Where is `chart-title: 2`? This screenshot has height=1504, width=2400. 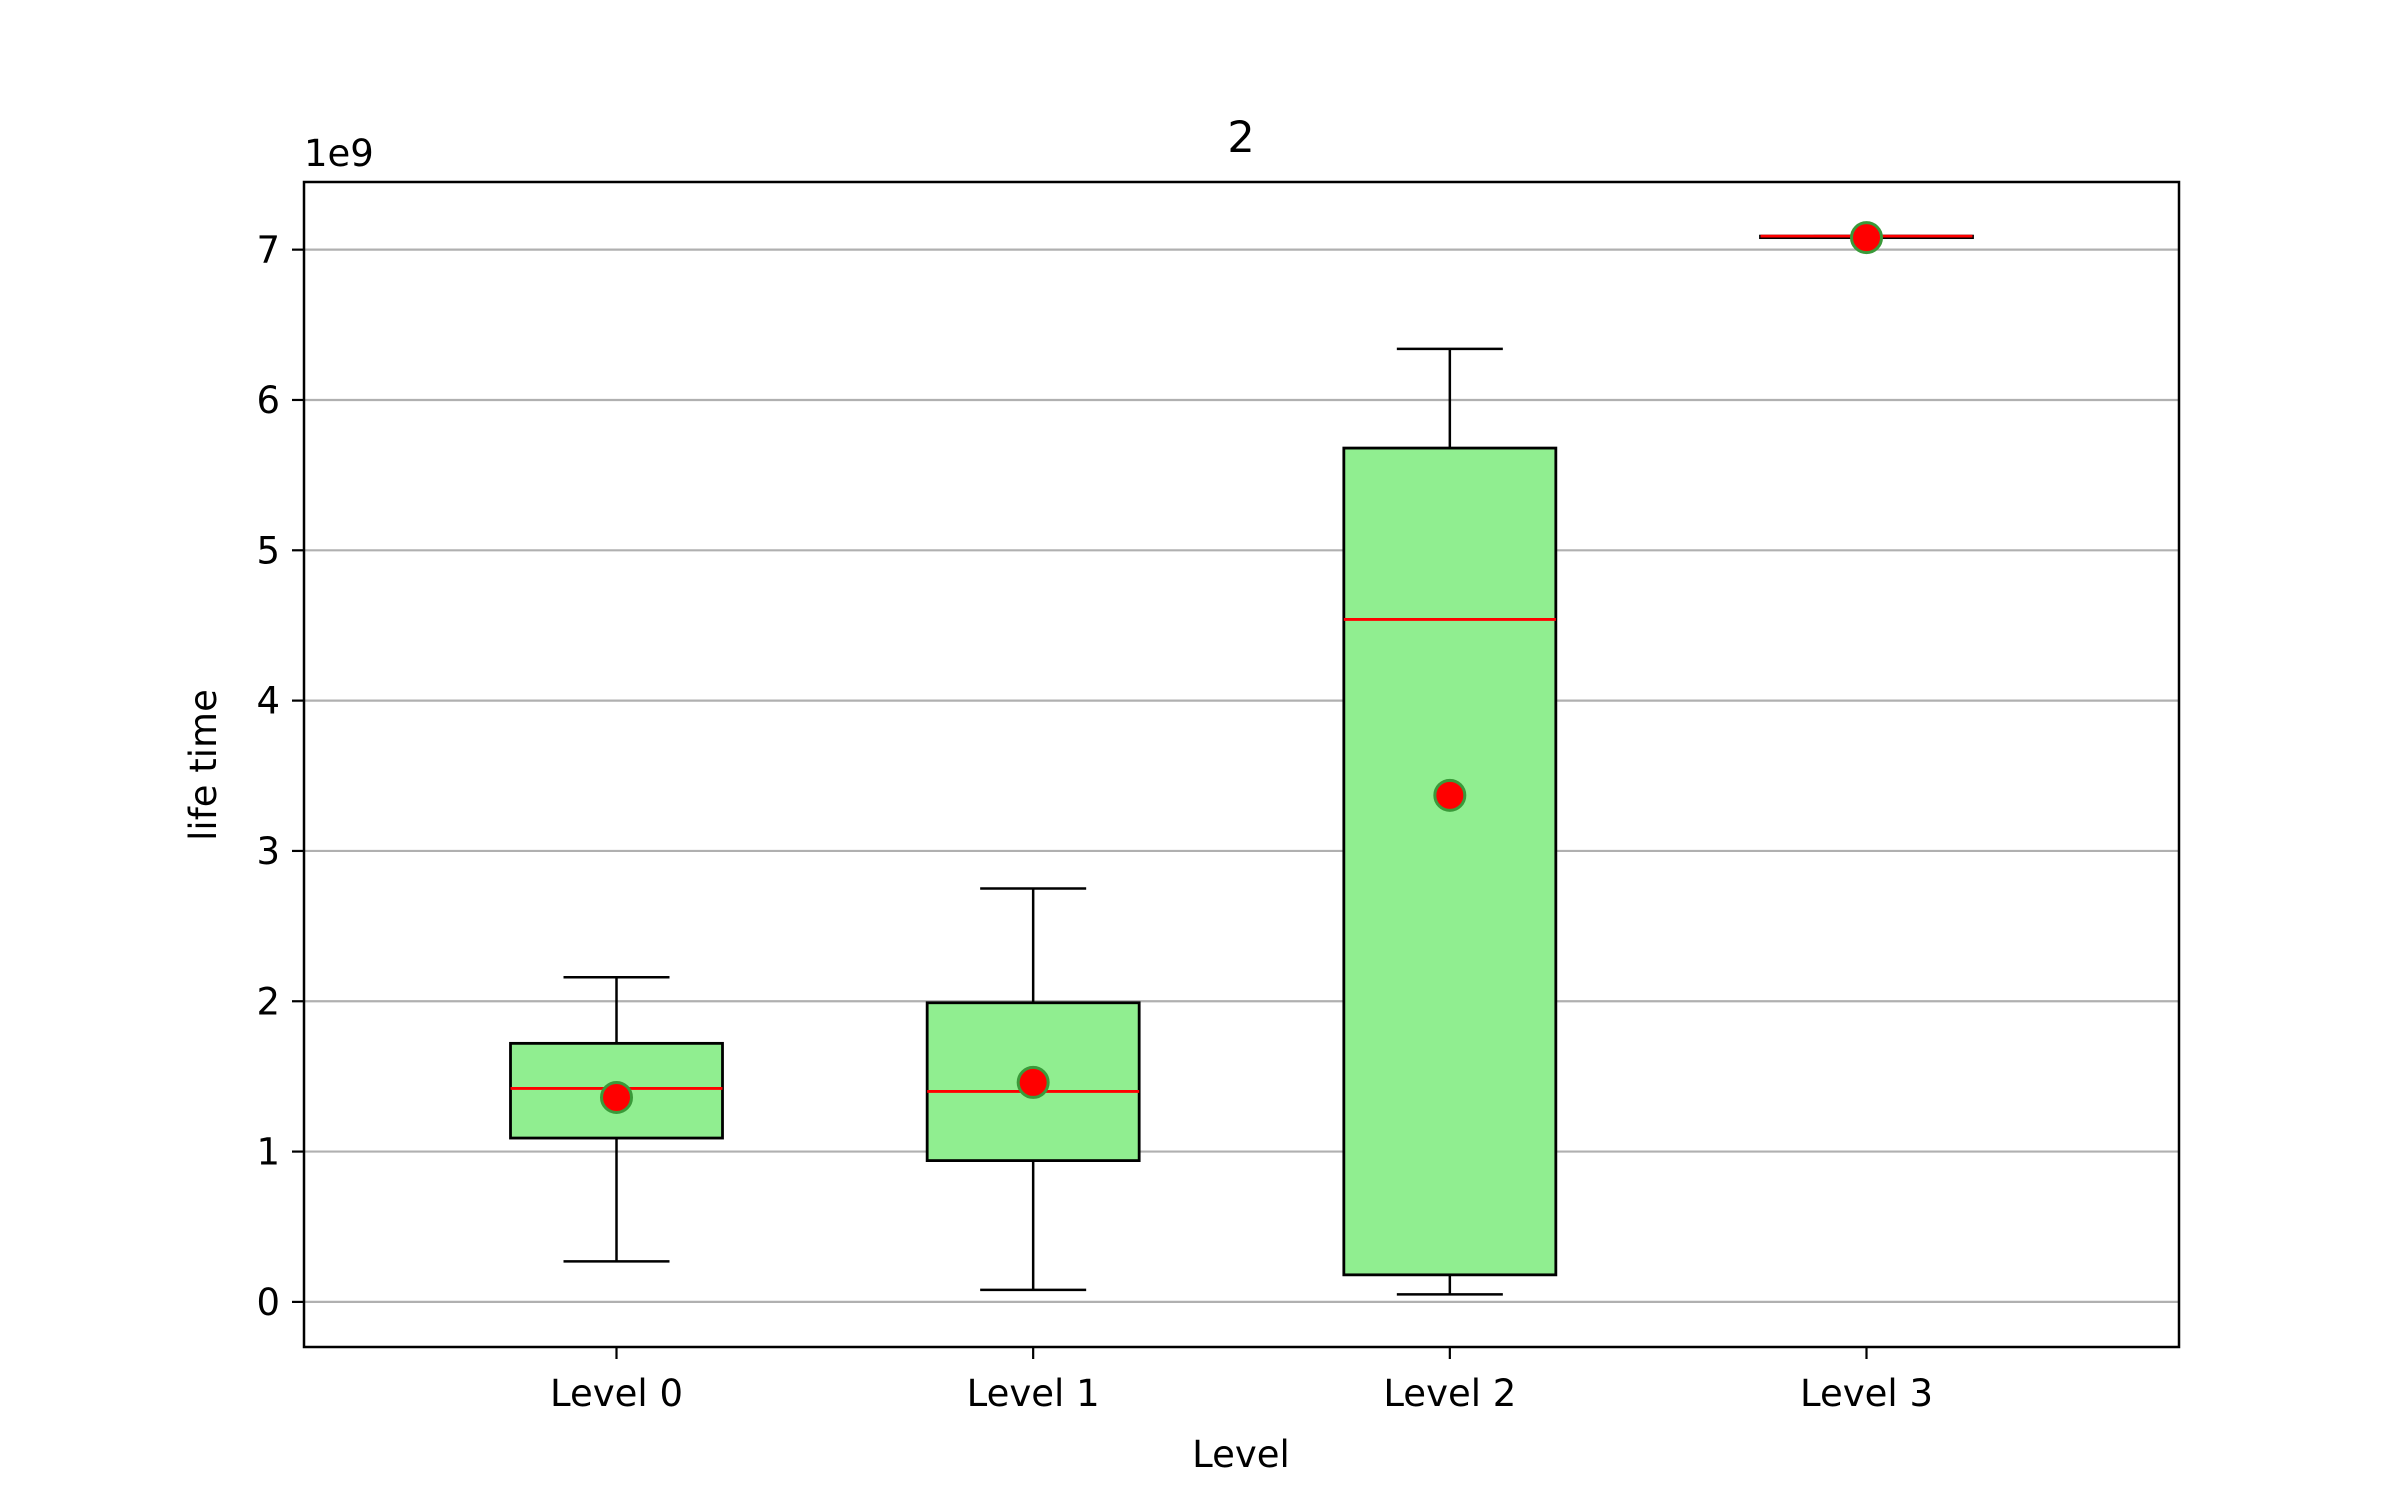
chart-title: 2 is located at coordinates (1240, 138).